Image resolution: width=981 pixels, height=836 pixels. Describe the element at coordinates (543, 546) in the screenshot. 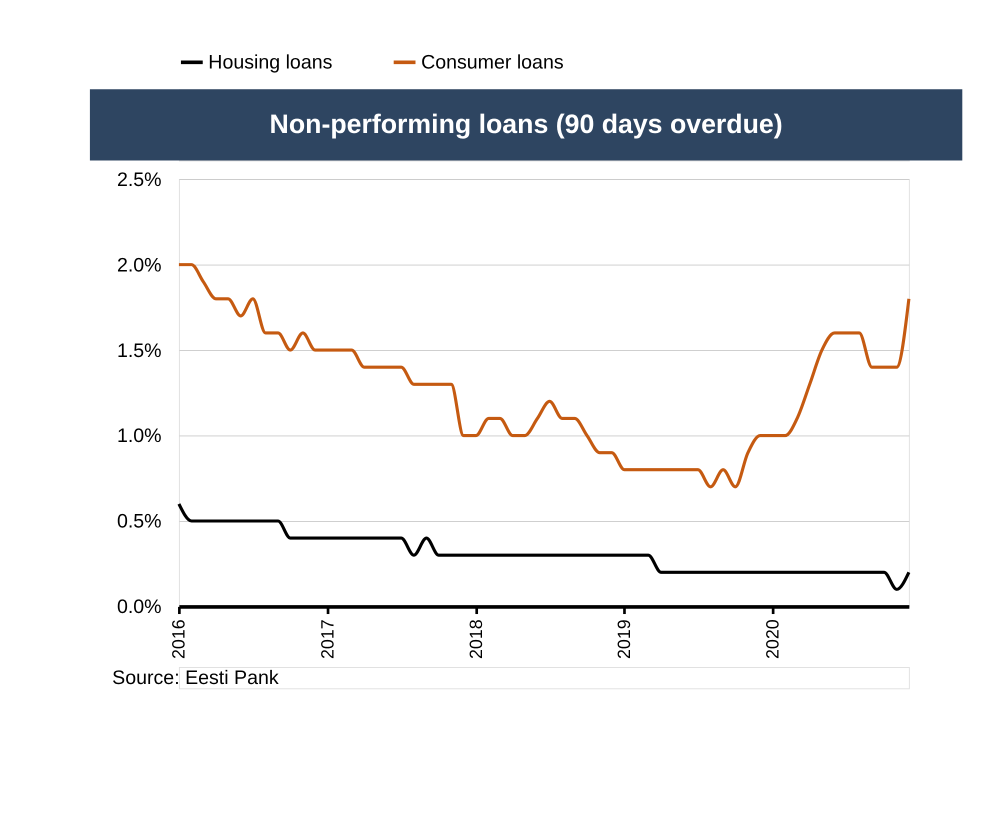

I see `line-series` at that location.